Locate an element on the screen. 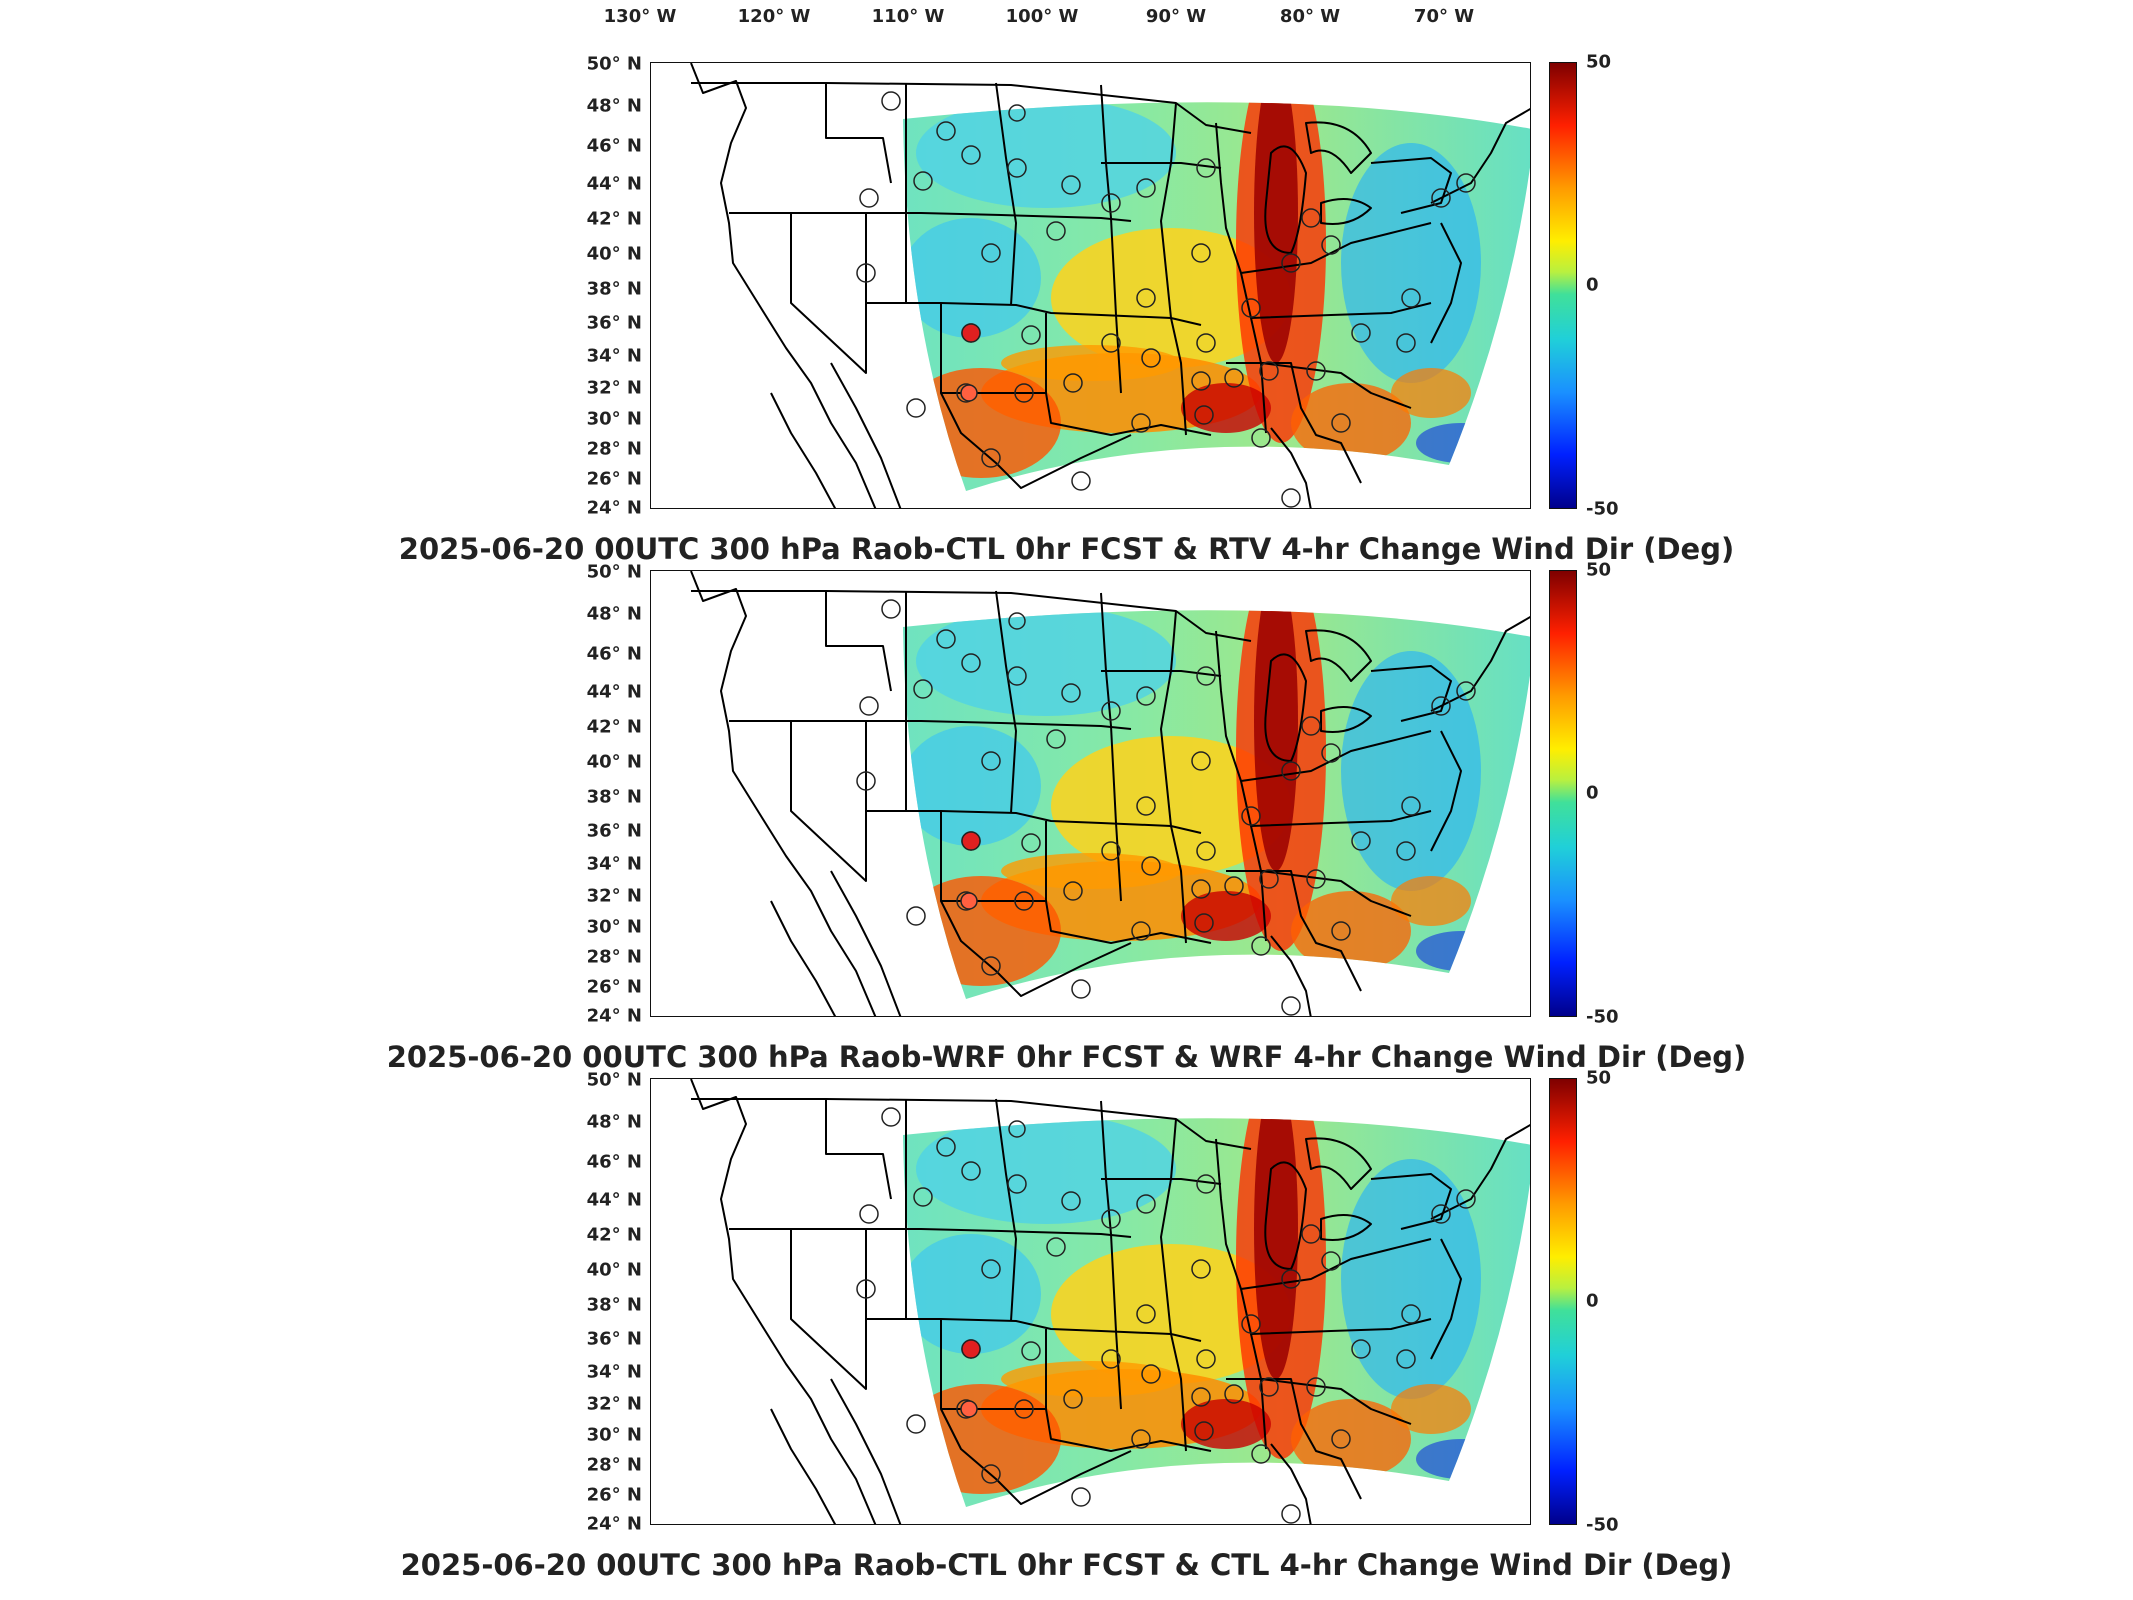 This screenshot has width=2133, height=1600. lon-label: 90° W is located at coordinates (1176, 16).